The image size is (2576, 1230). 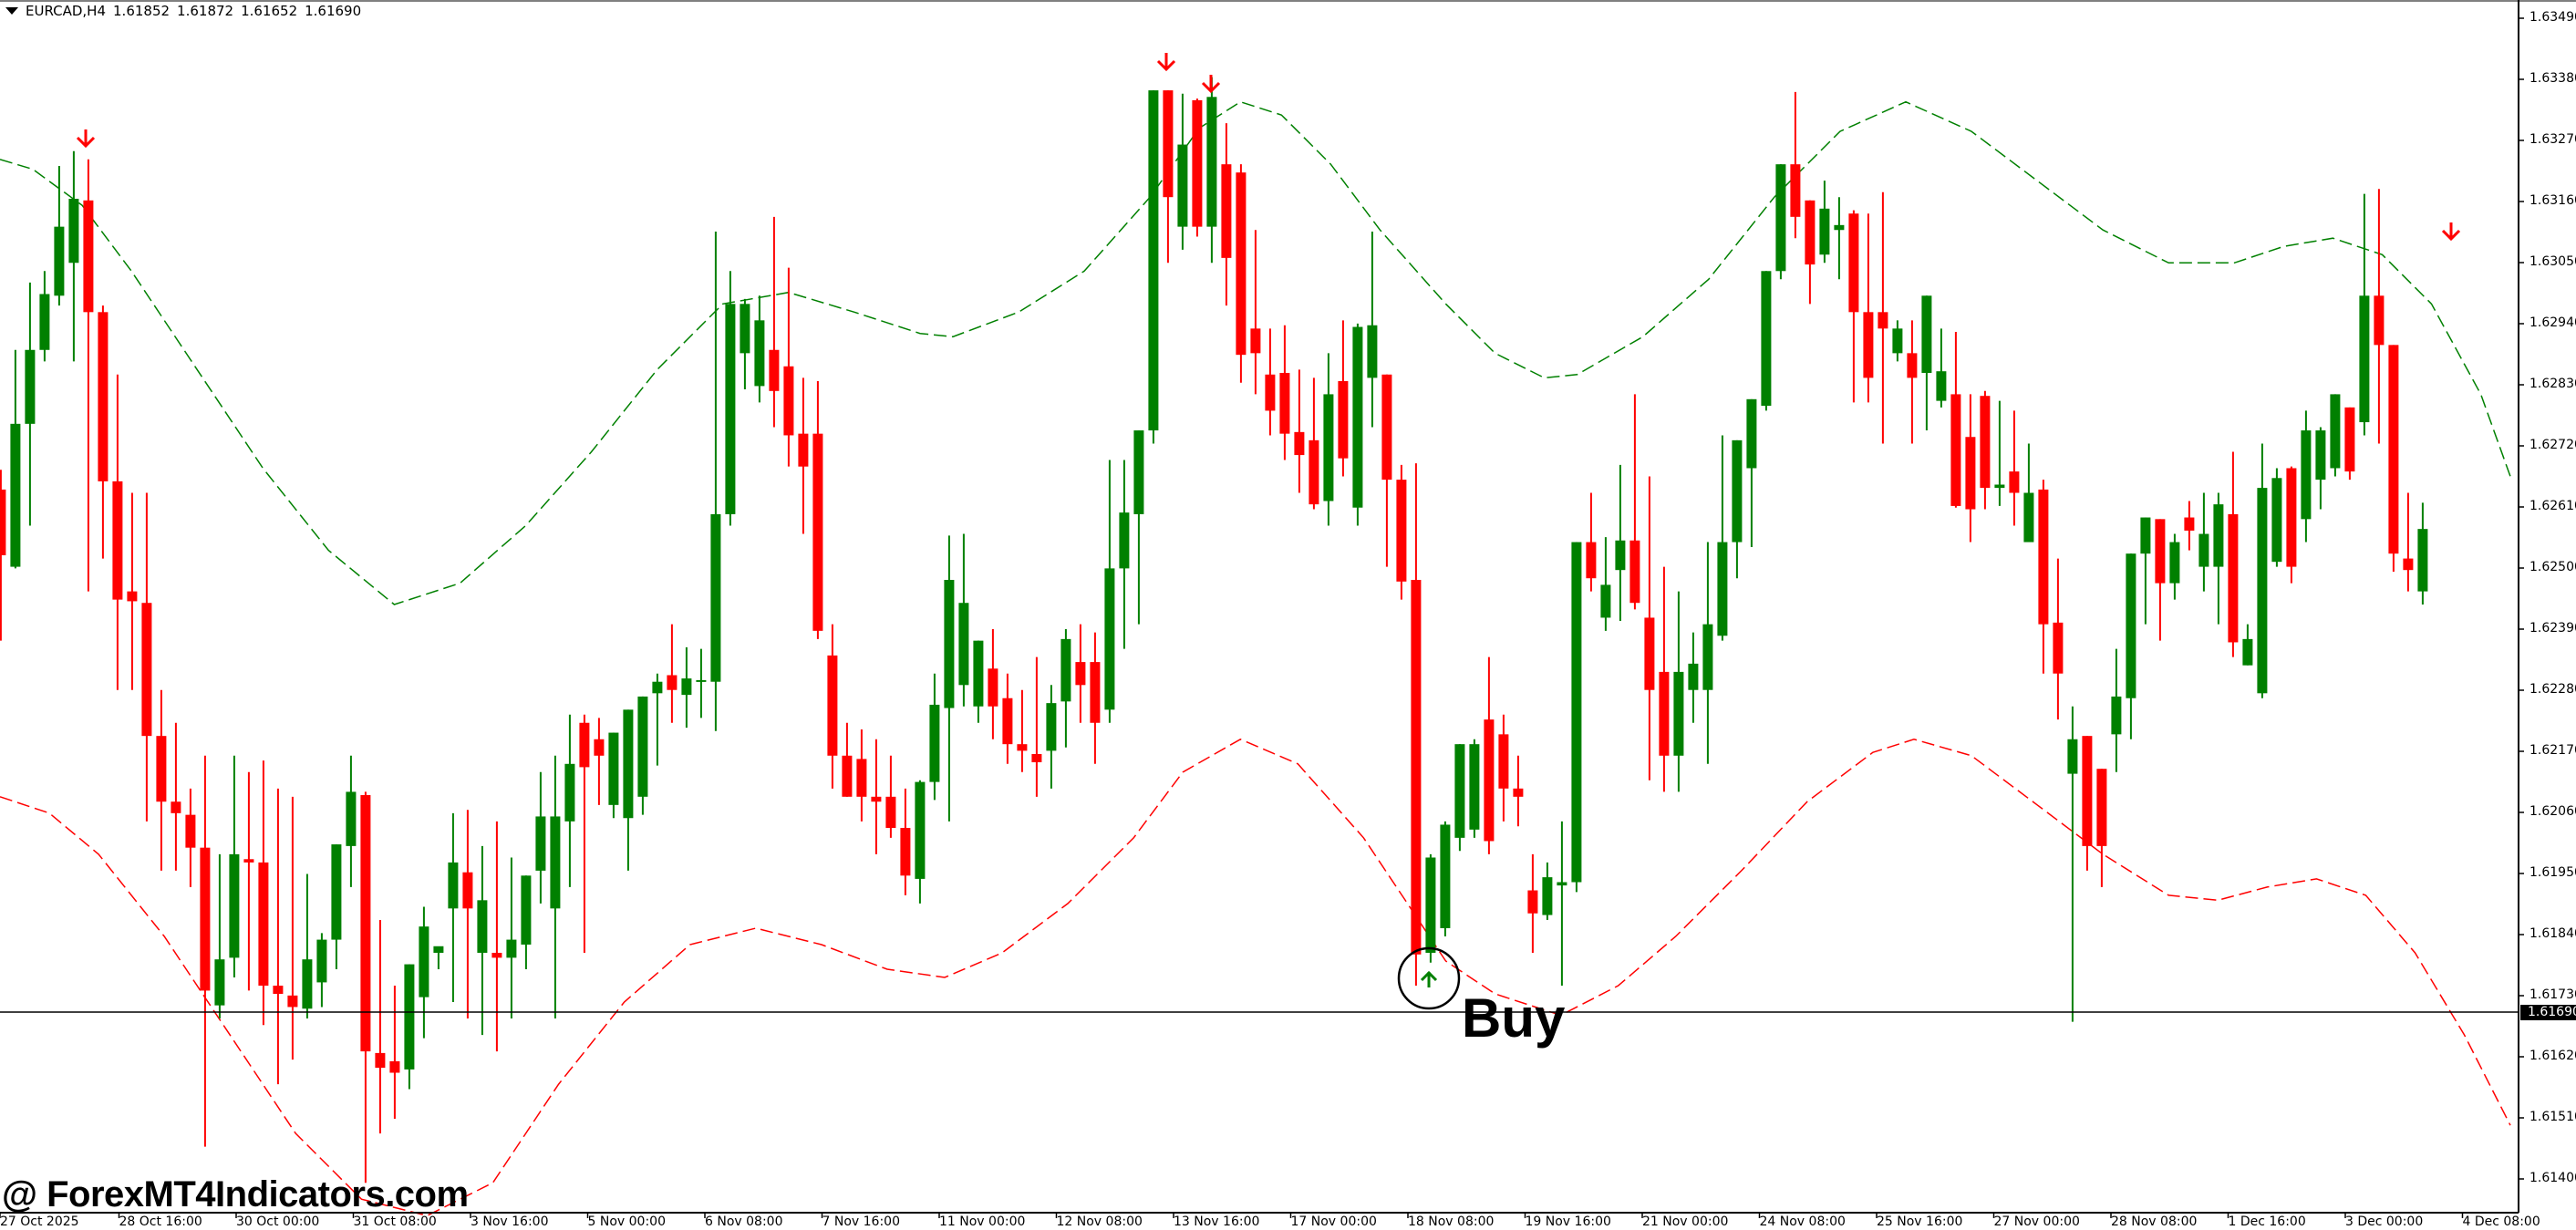 I want to click on buy-signal-circle, so click(x=1429, y=978).